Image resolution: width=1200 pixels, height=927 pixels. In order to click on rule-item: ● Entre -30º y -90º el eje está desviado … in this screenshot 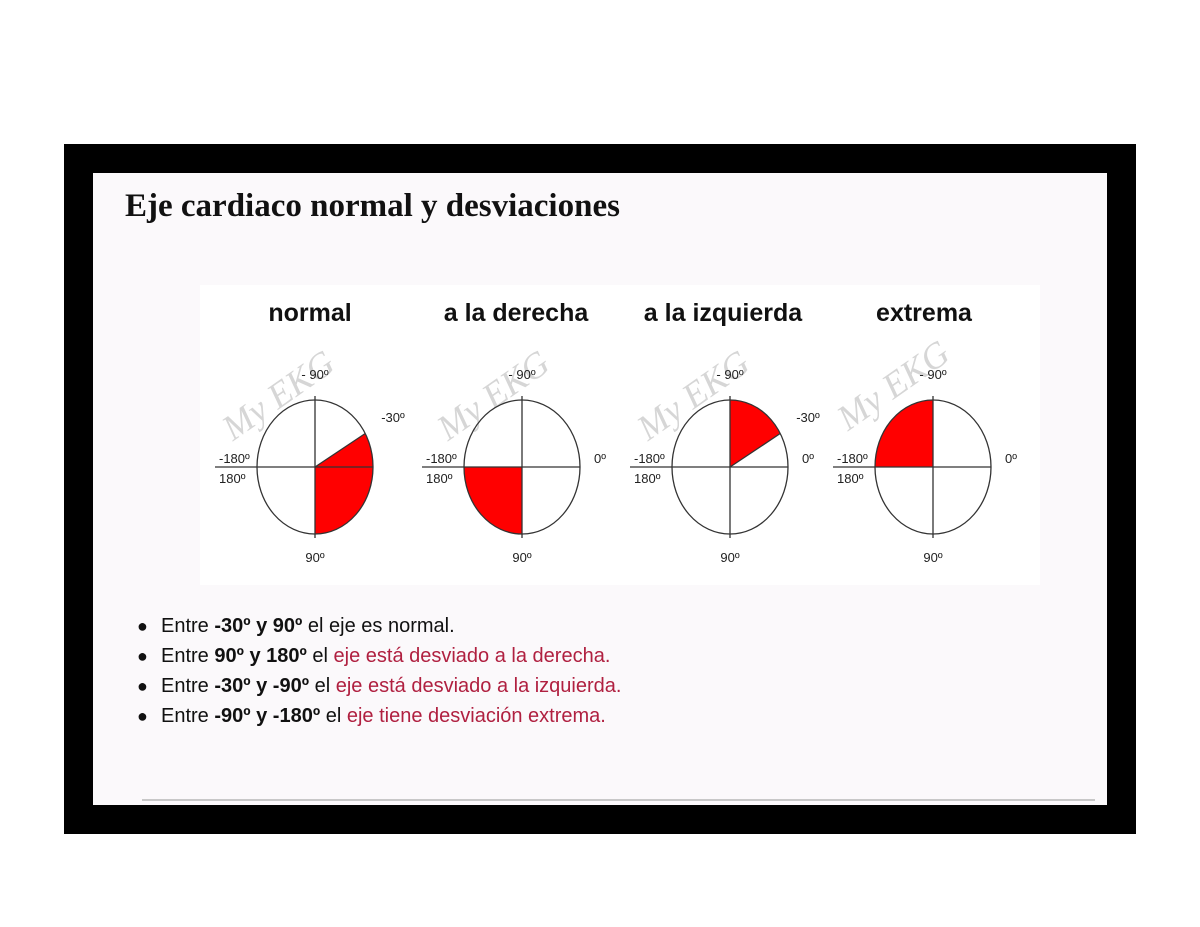, I will do `click(379, 686)`.